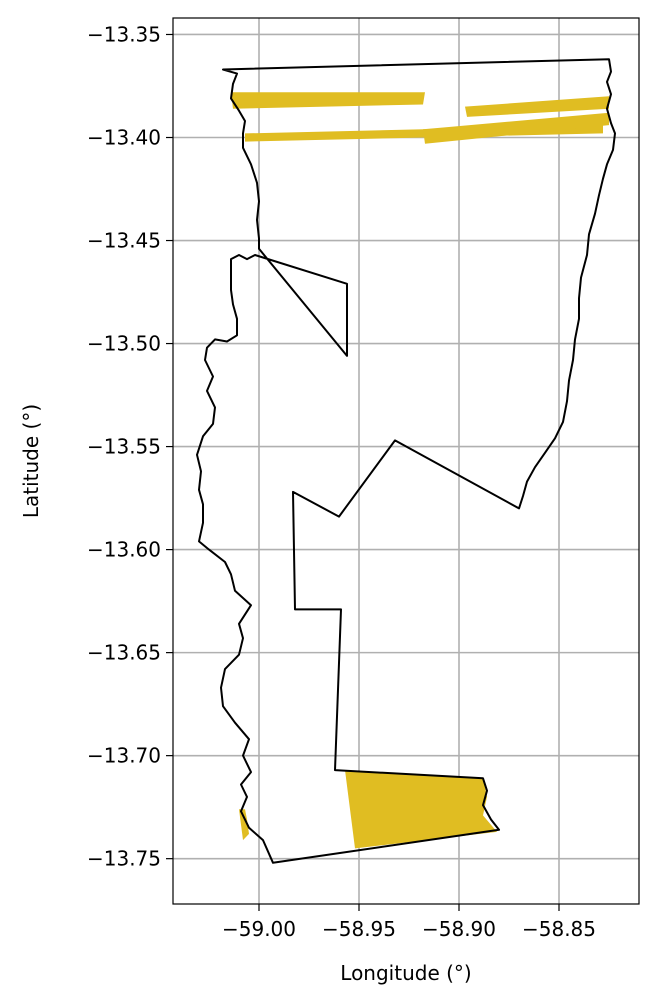  Describe the element at coordinates (559, 929) in the screenshot. I see `x-tick-label: −58.85` at that location.